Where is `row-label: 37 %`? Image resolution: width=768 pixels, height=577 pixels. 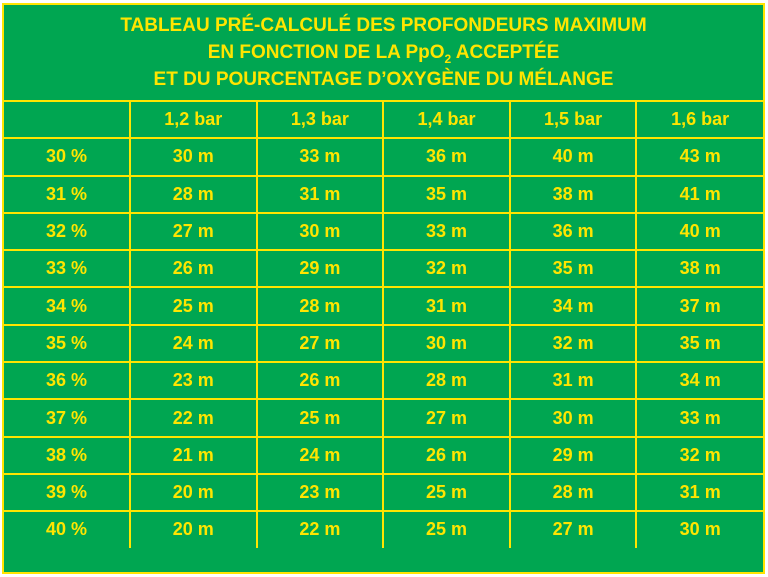
row-label: 37 % is located at coordinates (67, 418).